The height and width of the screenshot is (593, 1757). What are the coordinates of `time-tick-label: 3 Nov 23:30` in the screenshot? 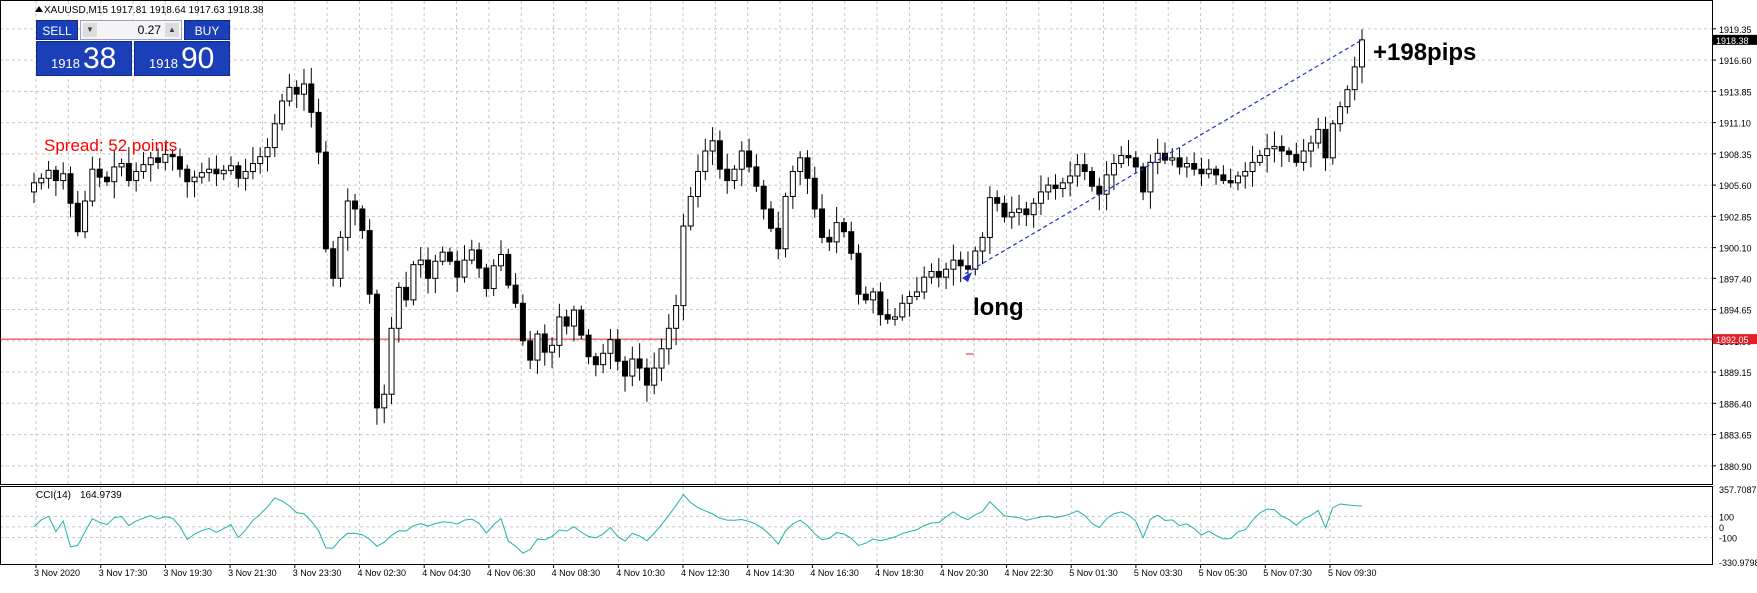 It's located at (317, 573).